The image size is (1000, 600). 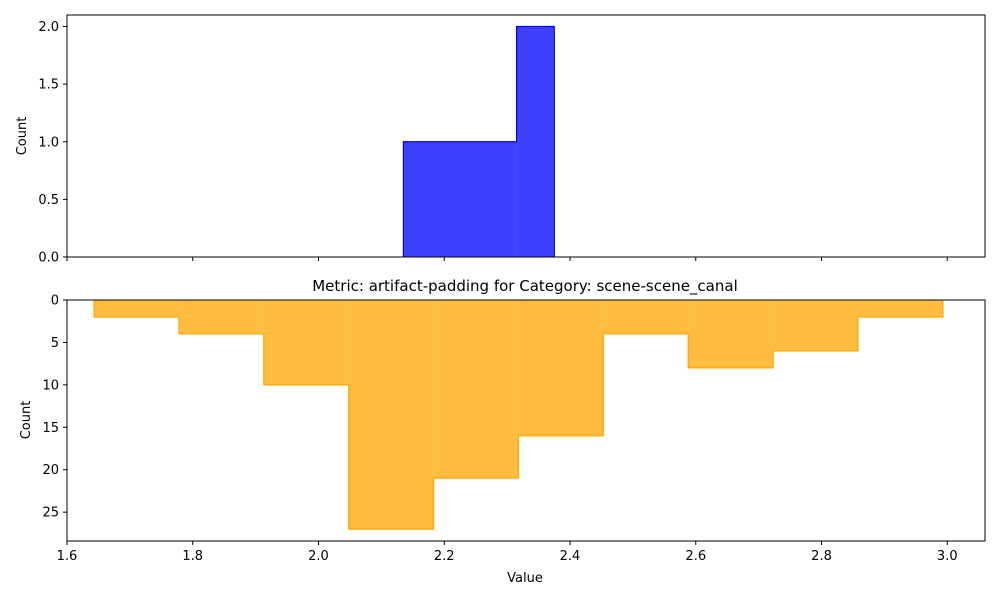 What do you see at coordinates (55, 343) in the screenshot?
I see `bottom-y-tick-label: 5` at bounding box center [55, 343].